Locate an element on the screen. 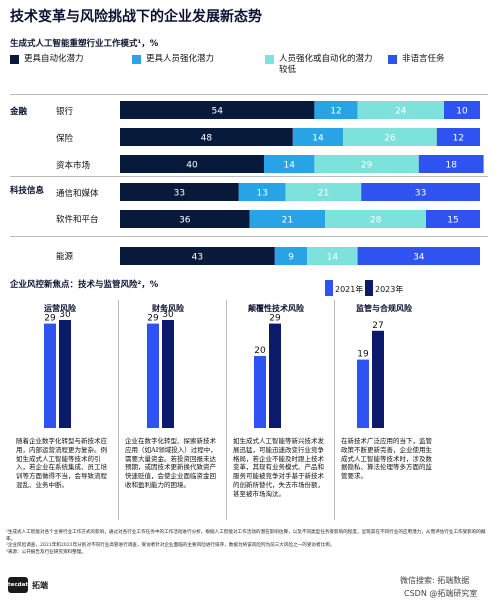  panel-title-disruption: 颠覆性技术风险 is located at coordinates (276, 308).